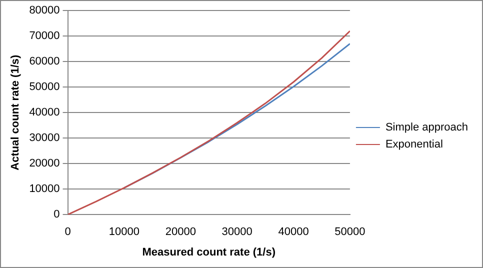 The image size is (483, 268). I want to click on x-tick-label: 20000, so click(180, 232).